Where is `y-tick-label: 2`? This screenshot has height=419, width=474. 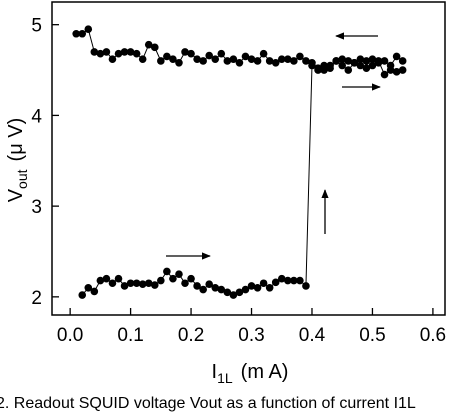
y-tick-label: 2 is located at coordinates (36, 298).